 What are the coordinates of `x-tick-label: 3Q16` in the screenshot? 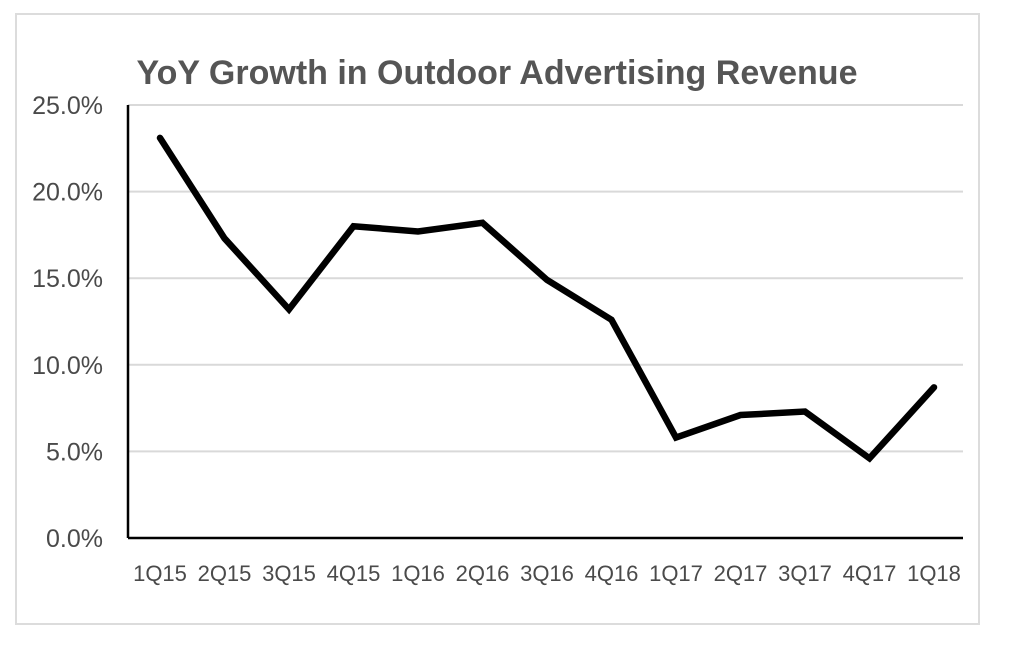 It's located at (547, 573).